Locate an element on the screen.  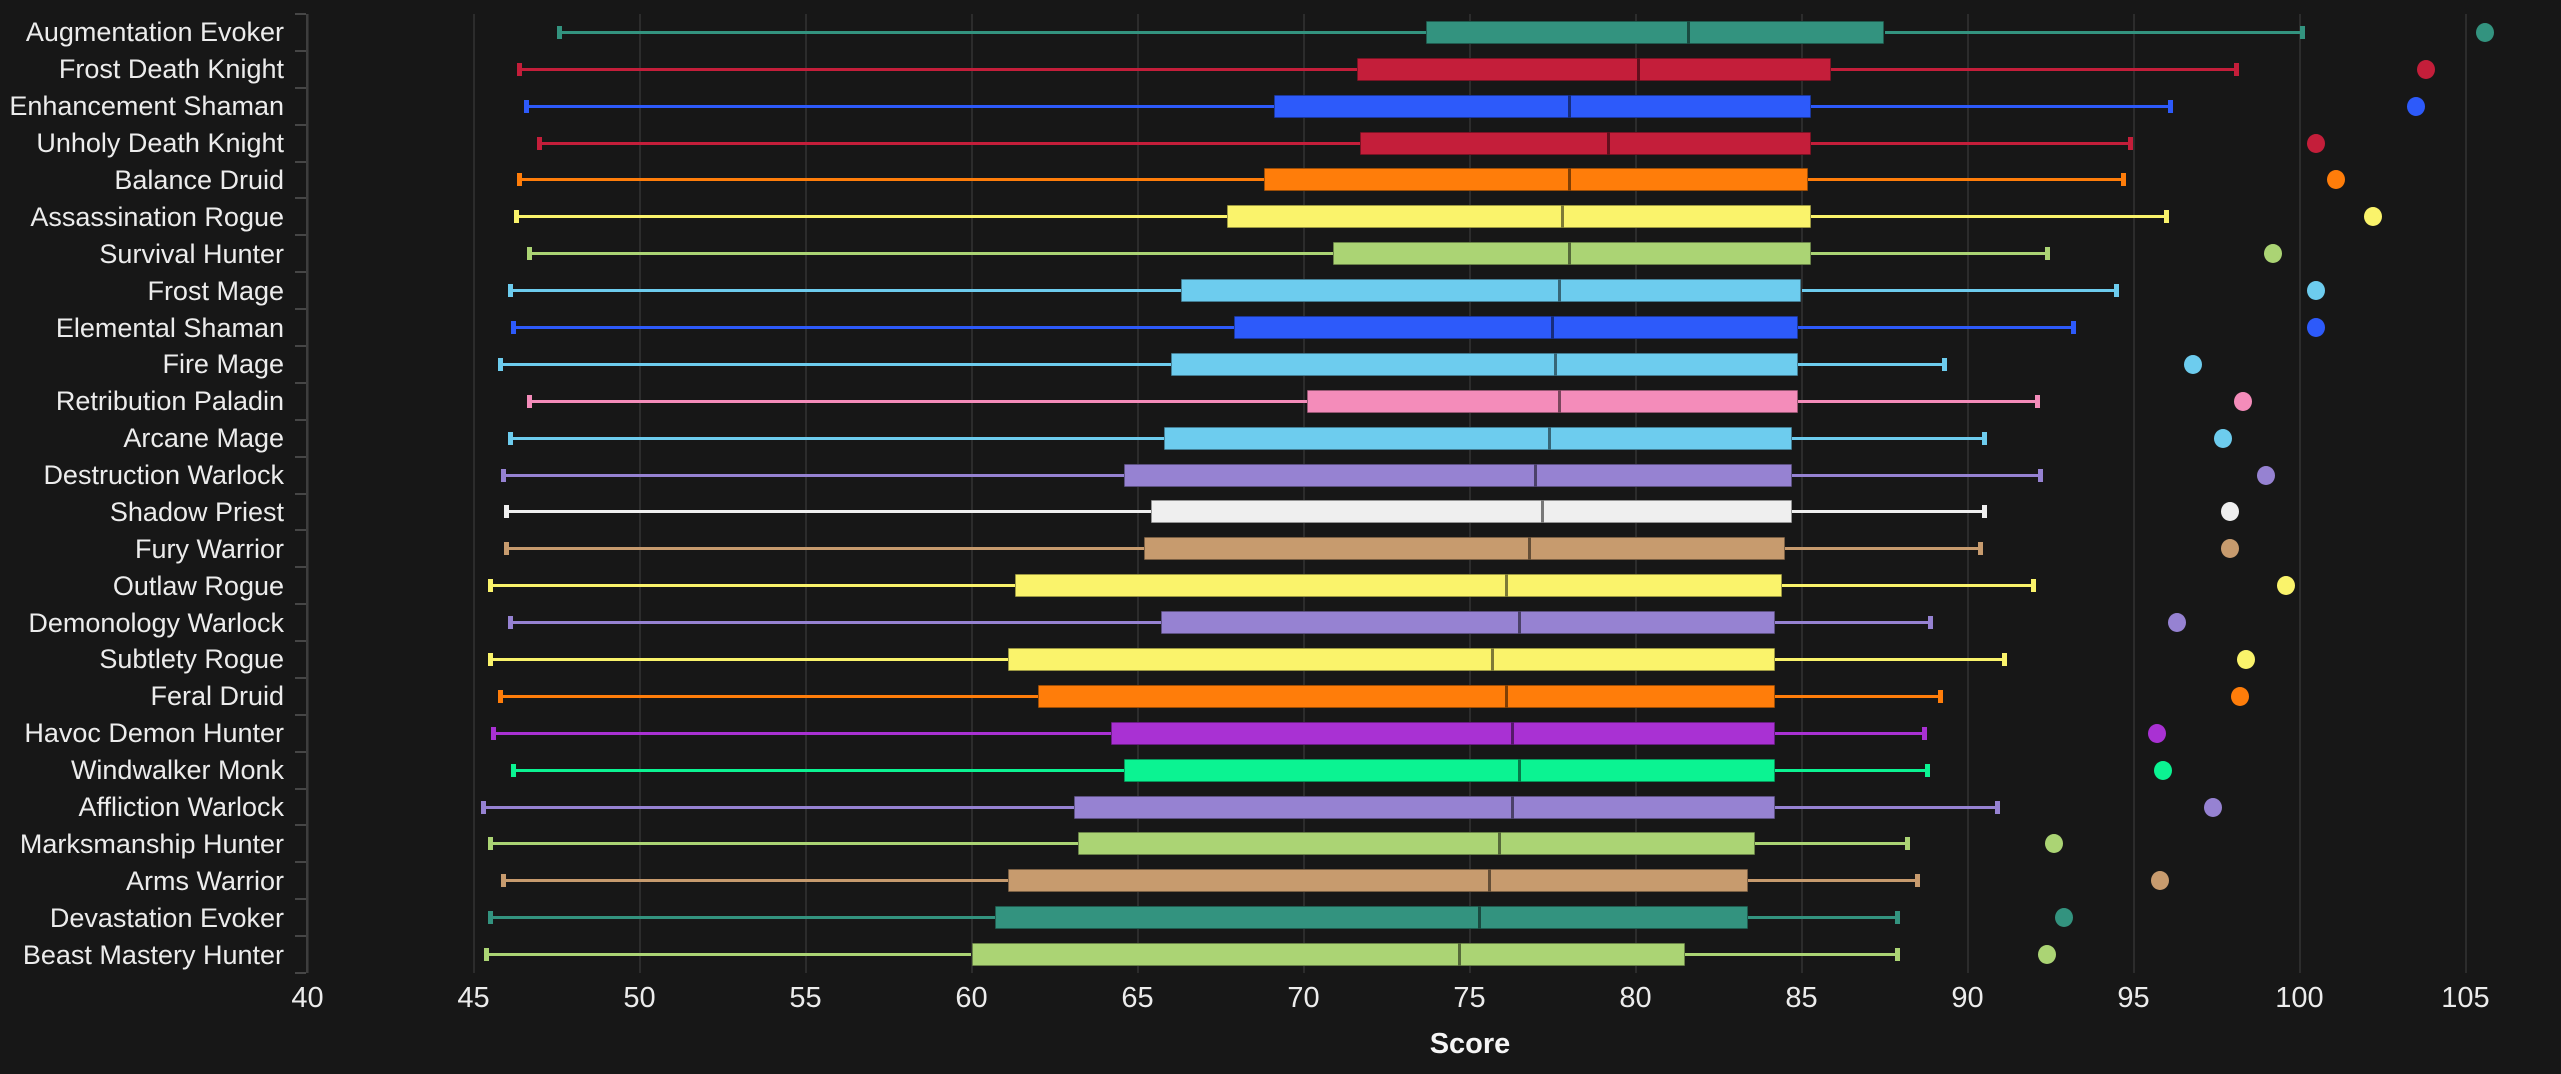
category-label: Devastation Evoker is located at coordinates (166, 917).